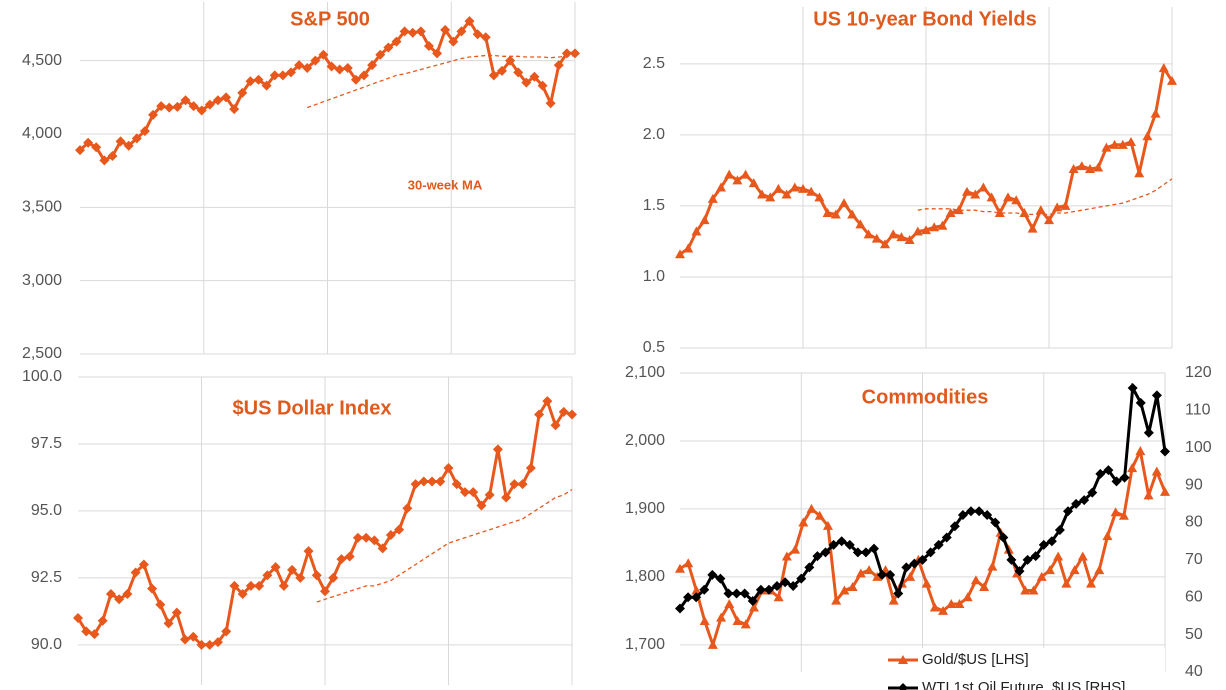 Image resolution: width=1226 pixels, height=690 pixels. Describe the element at coordinates (654, 134) in the screenshot. I see `y-tick-label: 2.0` at that location.